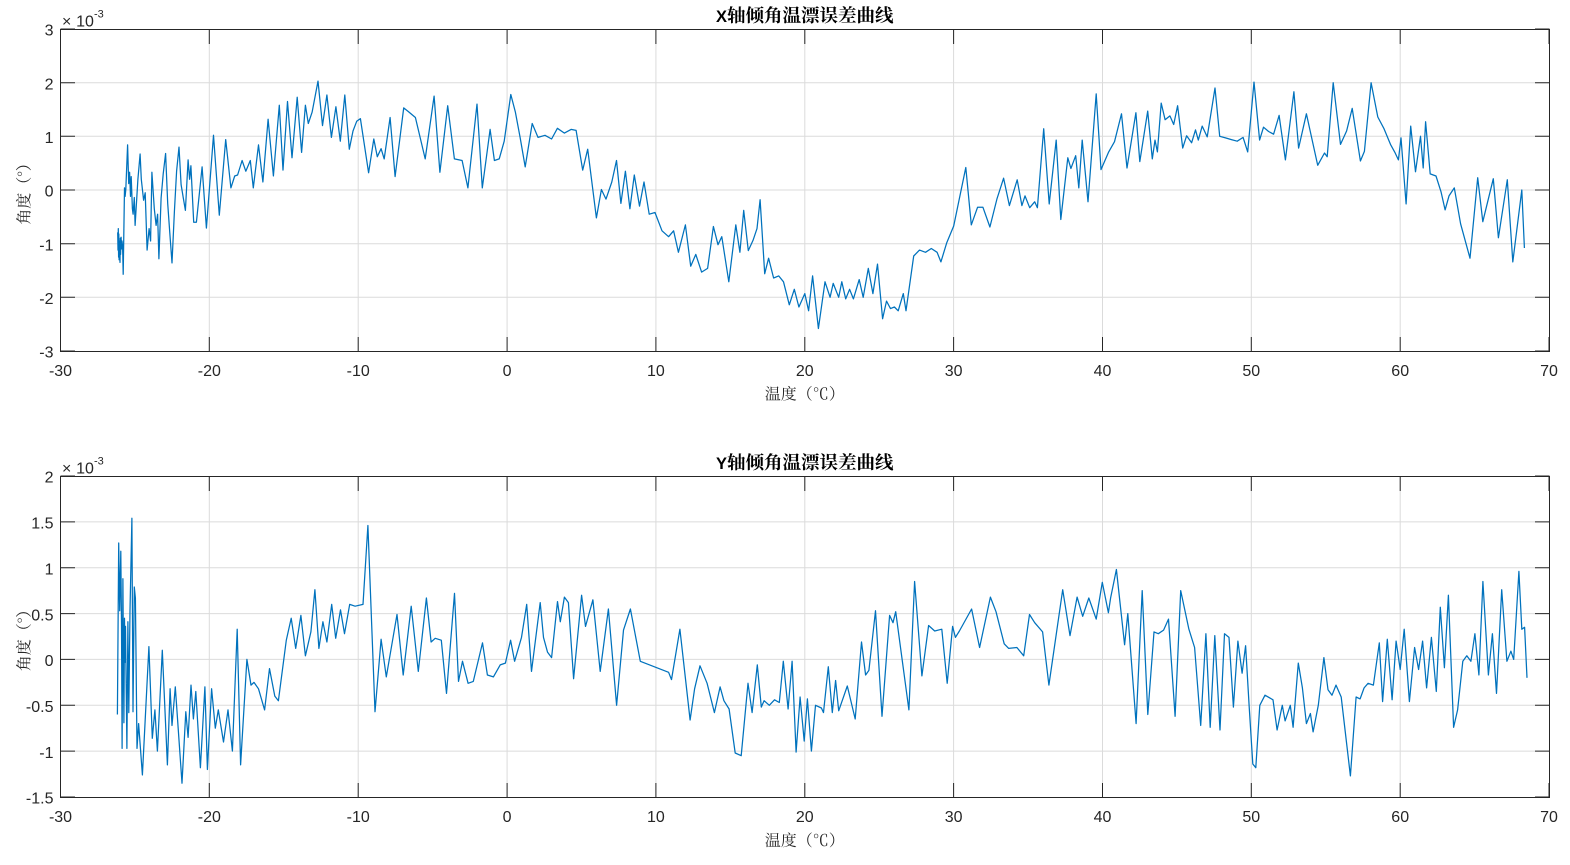 The image size is (1570, 865). What do you see at coordinates (46, 353) in the screenshot?
I see `svg-text: -3` at bounding box center [46, 353].